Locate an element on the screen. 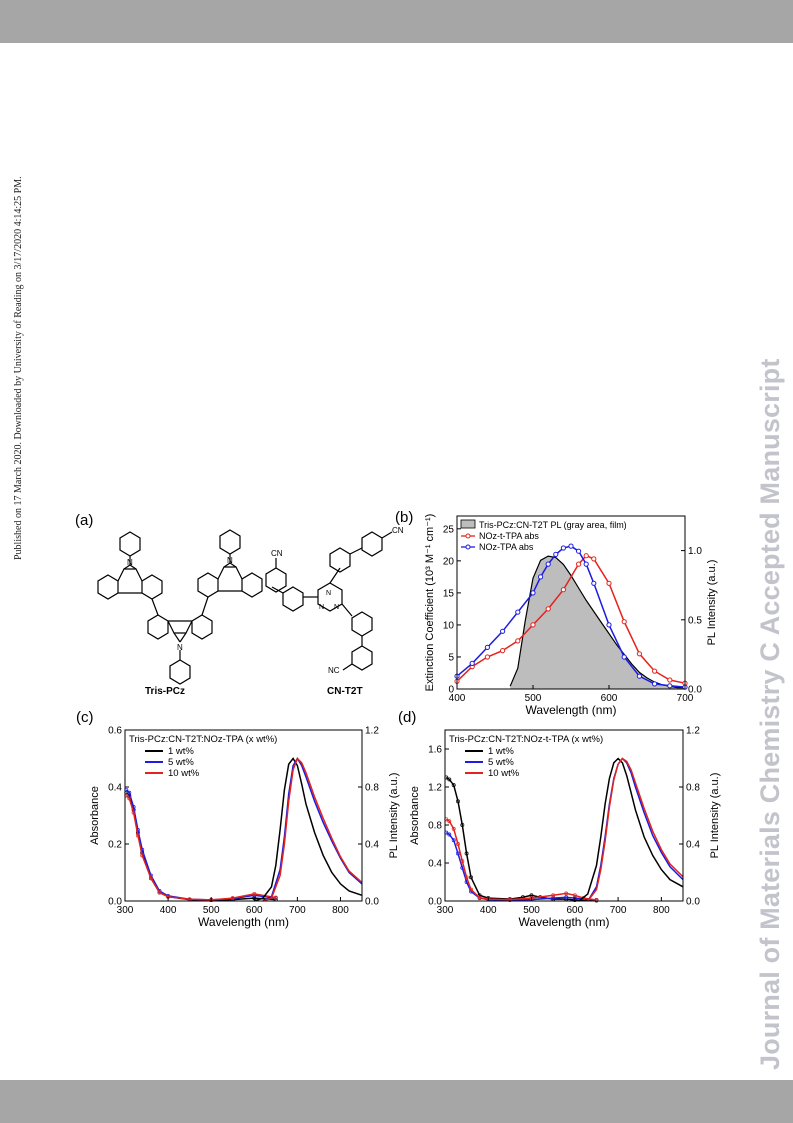  x-tick-label-d-1: 400 is located at coordinates (488, 910).